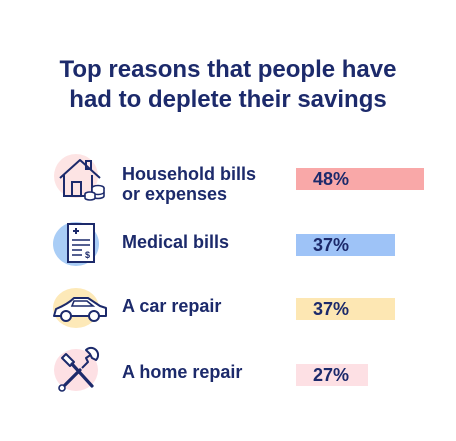 This screenshot has height=441, width=456. I want to click on bar-value-label: 27%, so click(331, 375).